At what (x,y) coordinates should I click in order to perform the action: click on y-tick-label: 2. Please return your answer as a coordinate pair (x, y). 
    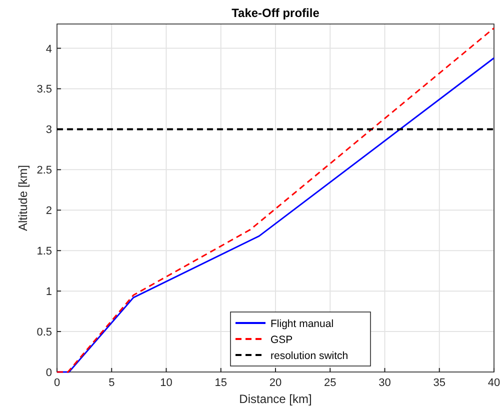
    Looking at the image, I should click on (49, 211).